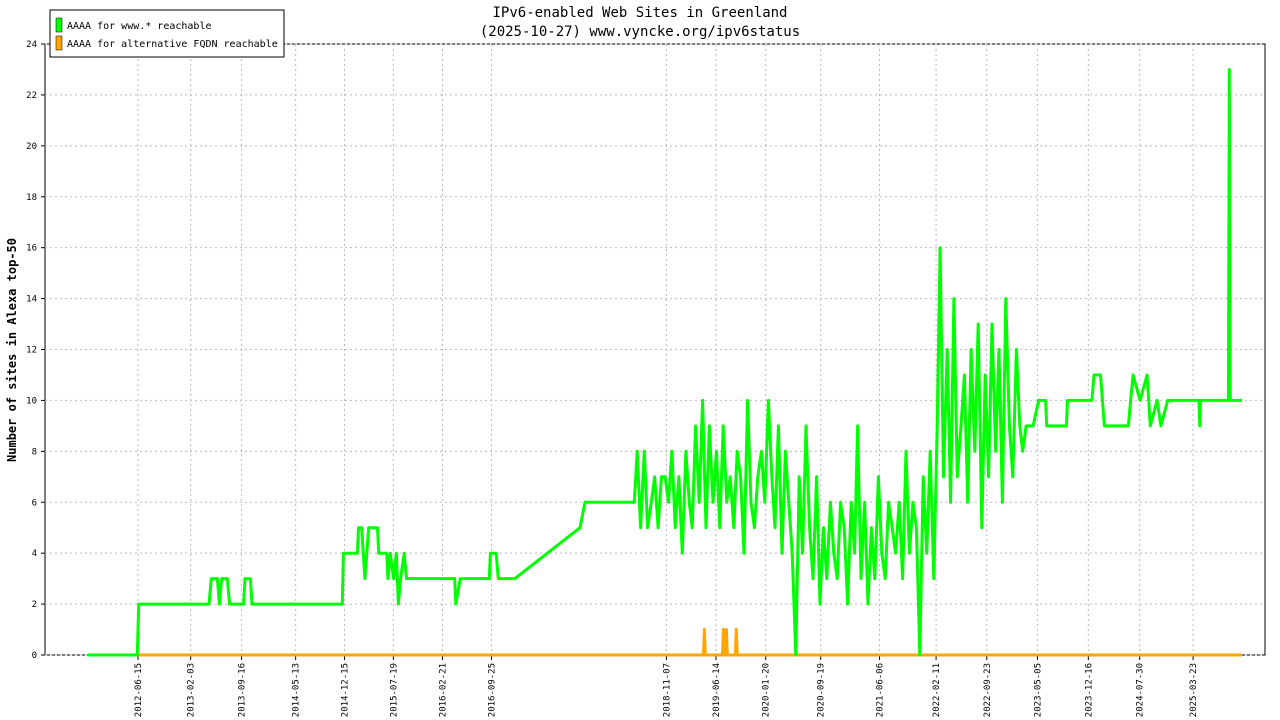  What do you see at coordinates (243, 690) in the screenshot?
I see `x-tick-label: 2013-09-16` at bounding box center [243, 690].